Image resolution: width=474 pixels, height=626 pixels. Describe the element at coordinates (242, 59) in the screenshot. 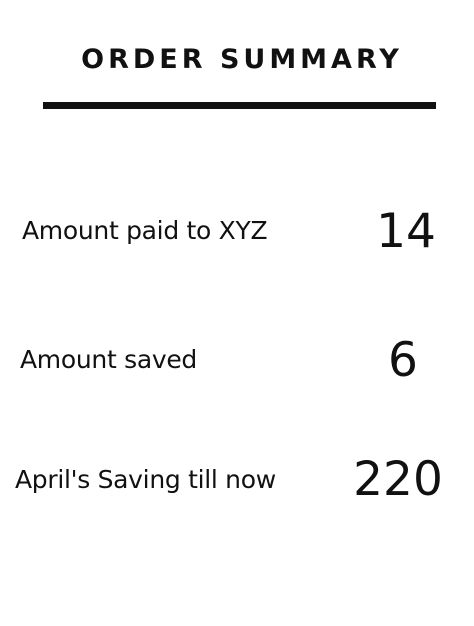

I see `order-summary-title: ORDER SUMMARY` at that location.